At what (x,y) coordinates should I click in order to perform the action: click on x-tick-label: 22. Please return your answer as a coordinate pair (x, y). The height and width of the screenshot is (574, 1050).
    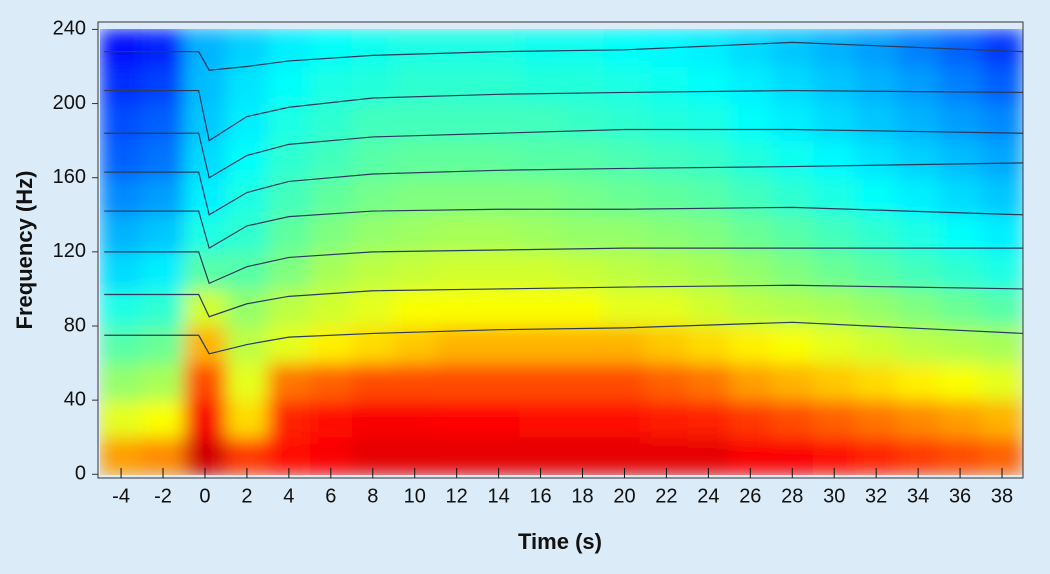
    Looking at the image, I should click on (666, 496).